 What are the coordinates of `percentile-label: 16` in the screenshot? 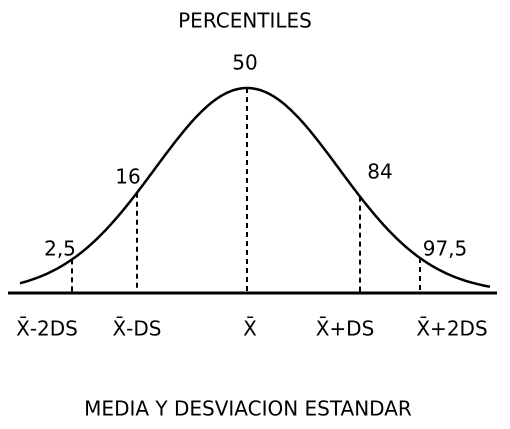 It's located at (127, 177).